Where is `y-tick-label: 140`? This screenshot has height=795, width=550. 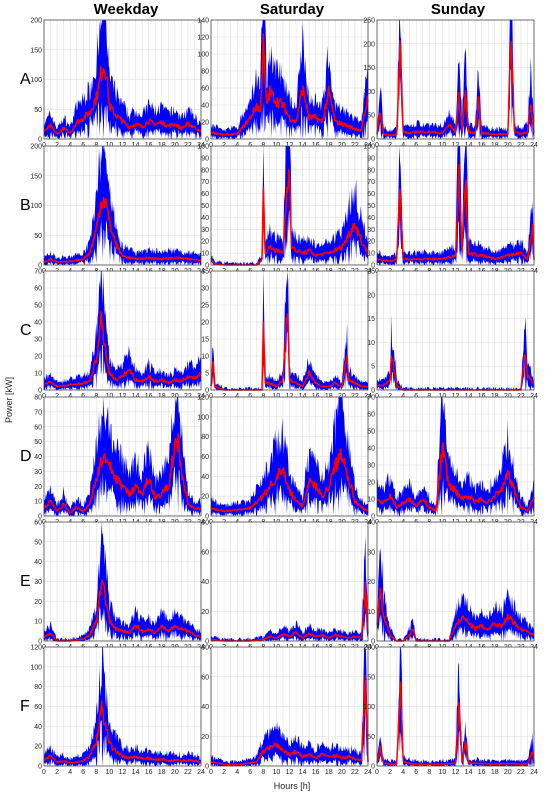 y-tick-label: 140 is located at coordinates (203, 21).